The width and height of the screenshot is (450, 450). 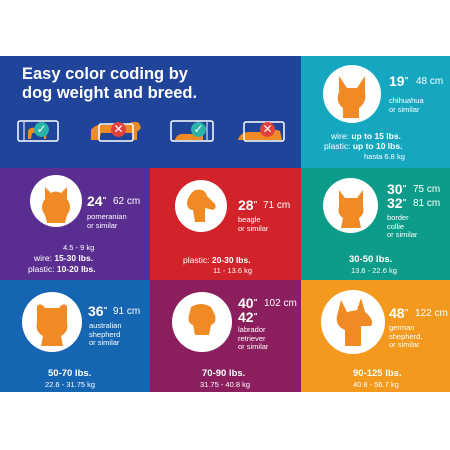 What do you see at coordinates (377, 373) in the screenshot?
I see `weight-lbs: 90-125 lbs.` at bounding box center [377, 373].